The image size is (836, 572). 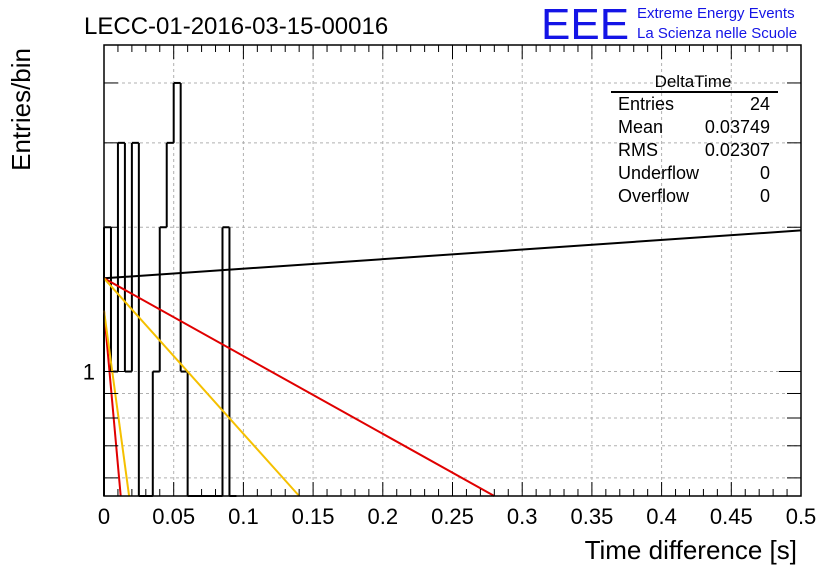 I want to click on logo-mark: EEE, so click(x=585, y=24).